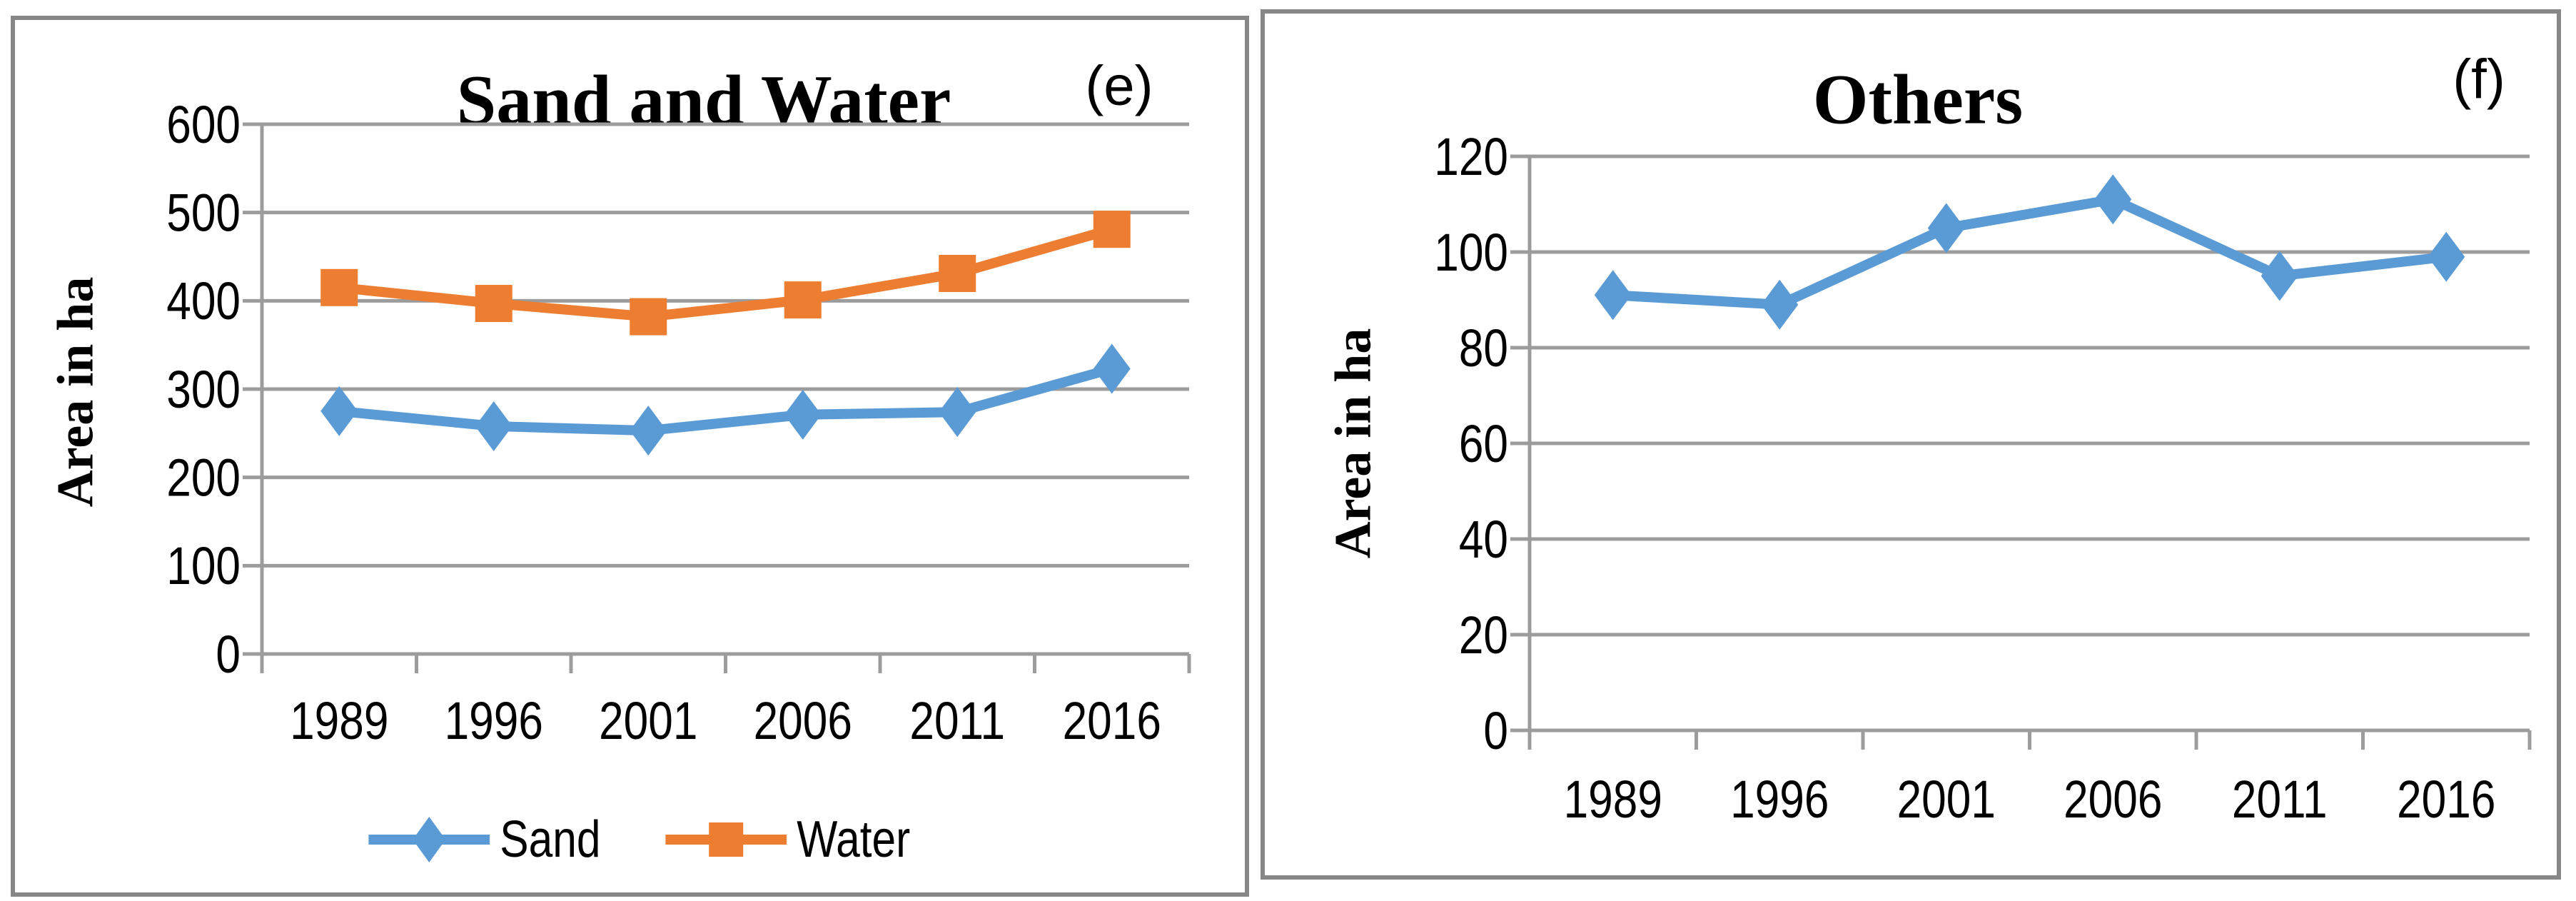 The height and width of the screenshot is (901, 2576). Describe the element at coordinates (725, 273) in the screenshot. I see `series-line-water` at that location.